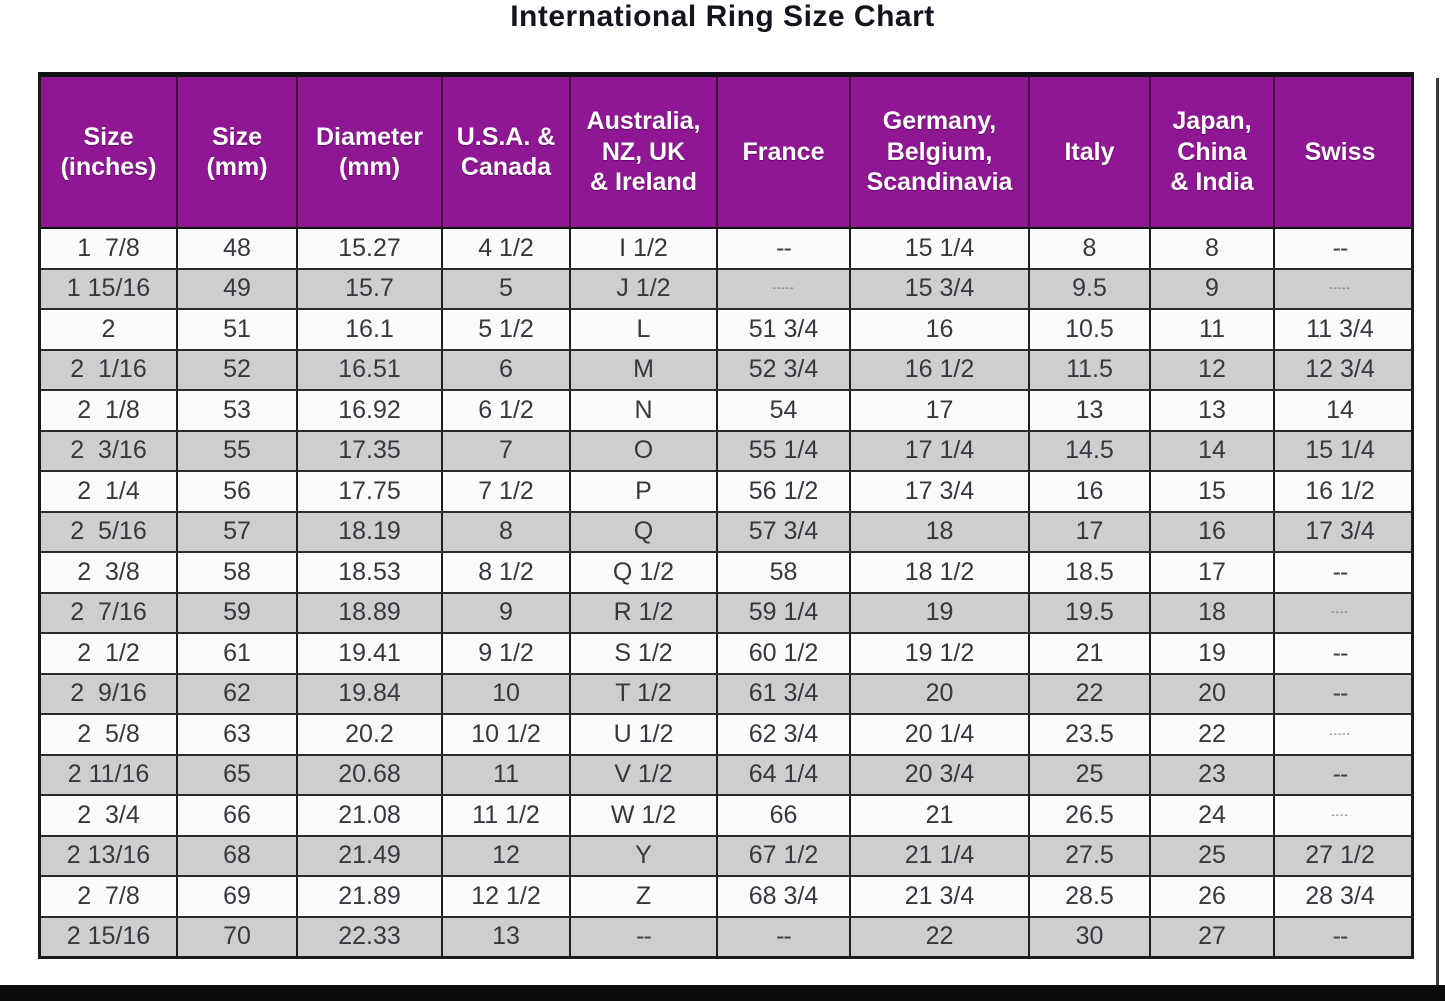 The width and height of the screenshot is (1445, 1001). What do you see at coordinates (109, 248) in the screenshot?
I see `table-cell: 1 7/8` at bounding box center [109, 248].